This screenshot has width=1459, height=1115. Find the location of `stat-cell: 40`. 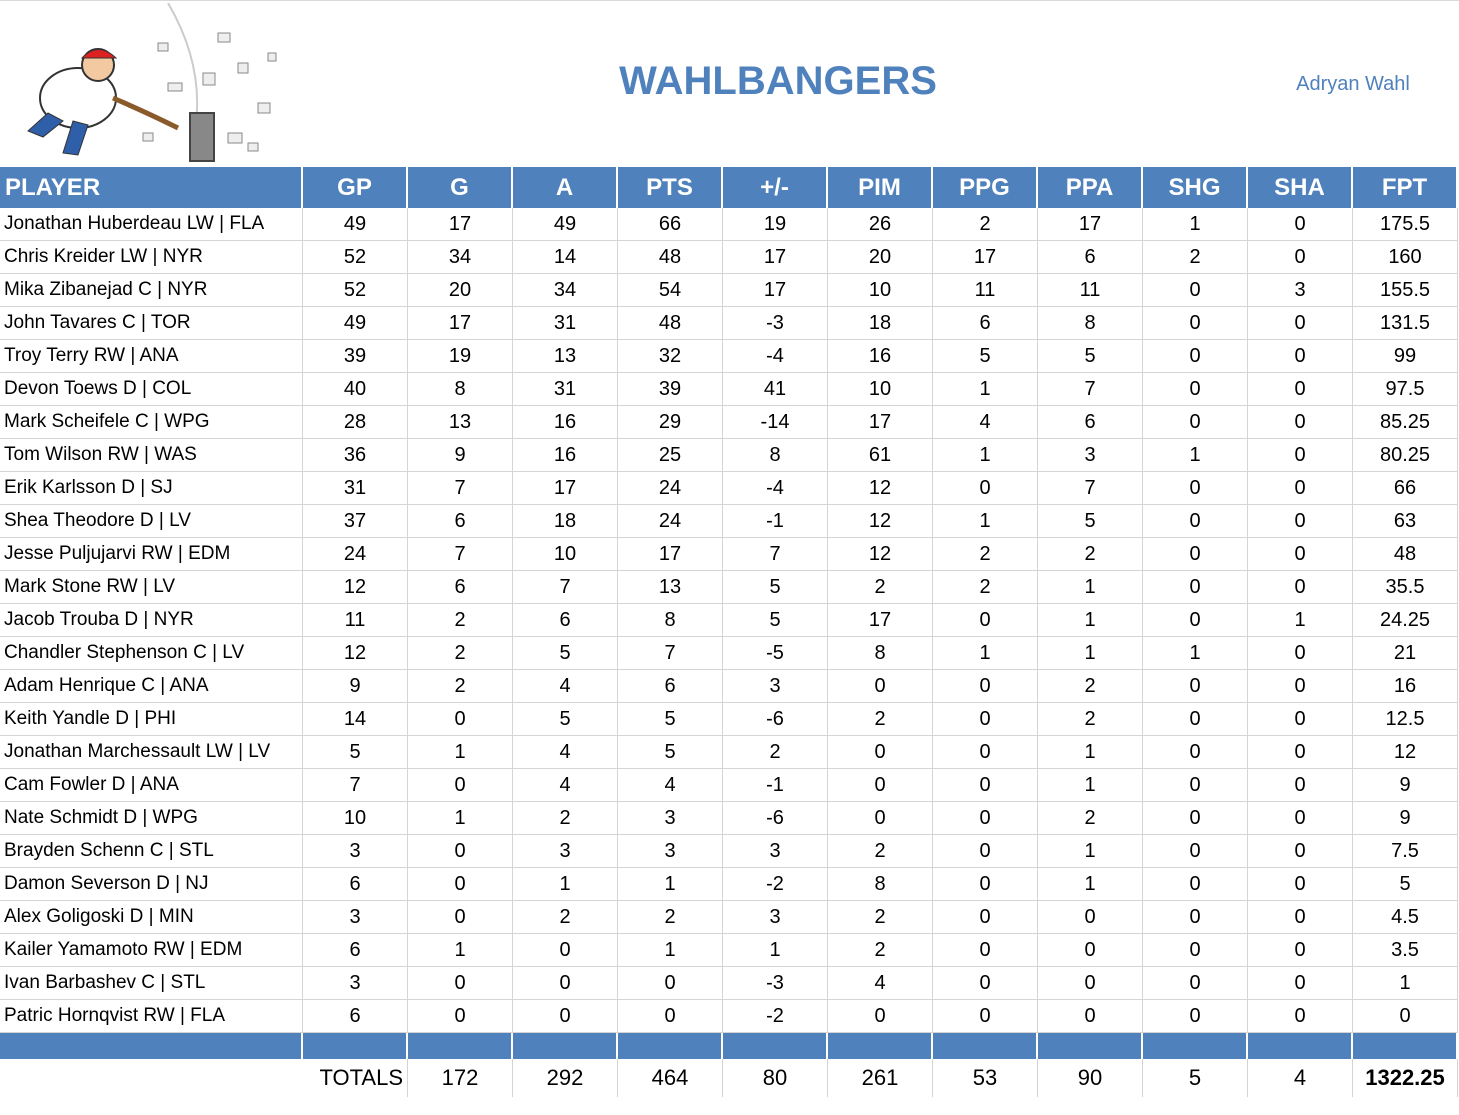

stat-cell: 40 is located at coordinates (355, 389).